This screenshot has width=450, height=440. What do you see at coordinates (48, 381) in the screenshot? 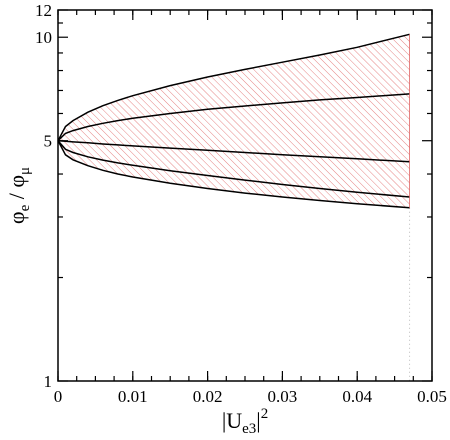
I see `y-tick-label: 1` at bounding box center [48, 381].